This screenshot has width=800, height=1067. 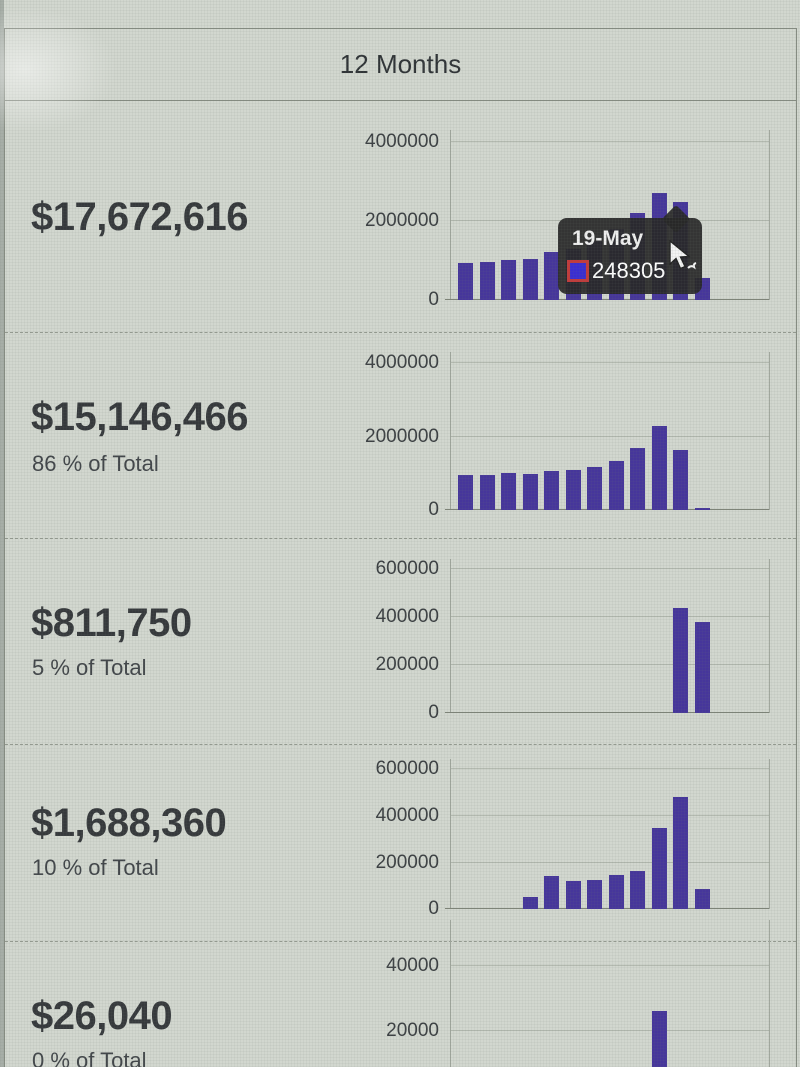 I want to click on tooltip-category-label: 19-May, so click(x=608, y=238).